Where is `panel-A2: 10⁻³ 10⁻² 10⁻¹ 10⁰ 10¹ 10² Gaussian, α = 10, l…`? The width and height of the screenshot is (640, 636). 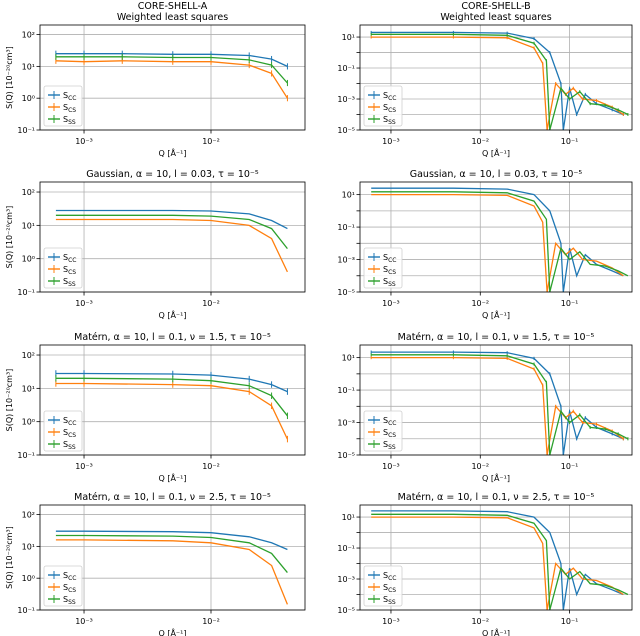 panel-A2: 10⁻³ 10⁻² 10⁻¹ 10⁰ 10¹ 10² Gaussian, α = 10, l… is located at coordinates (155, 244).